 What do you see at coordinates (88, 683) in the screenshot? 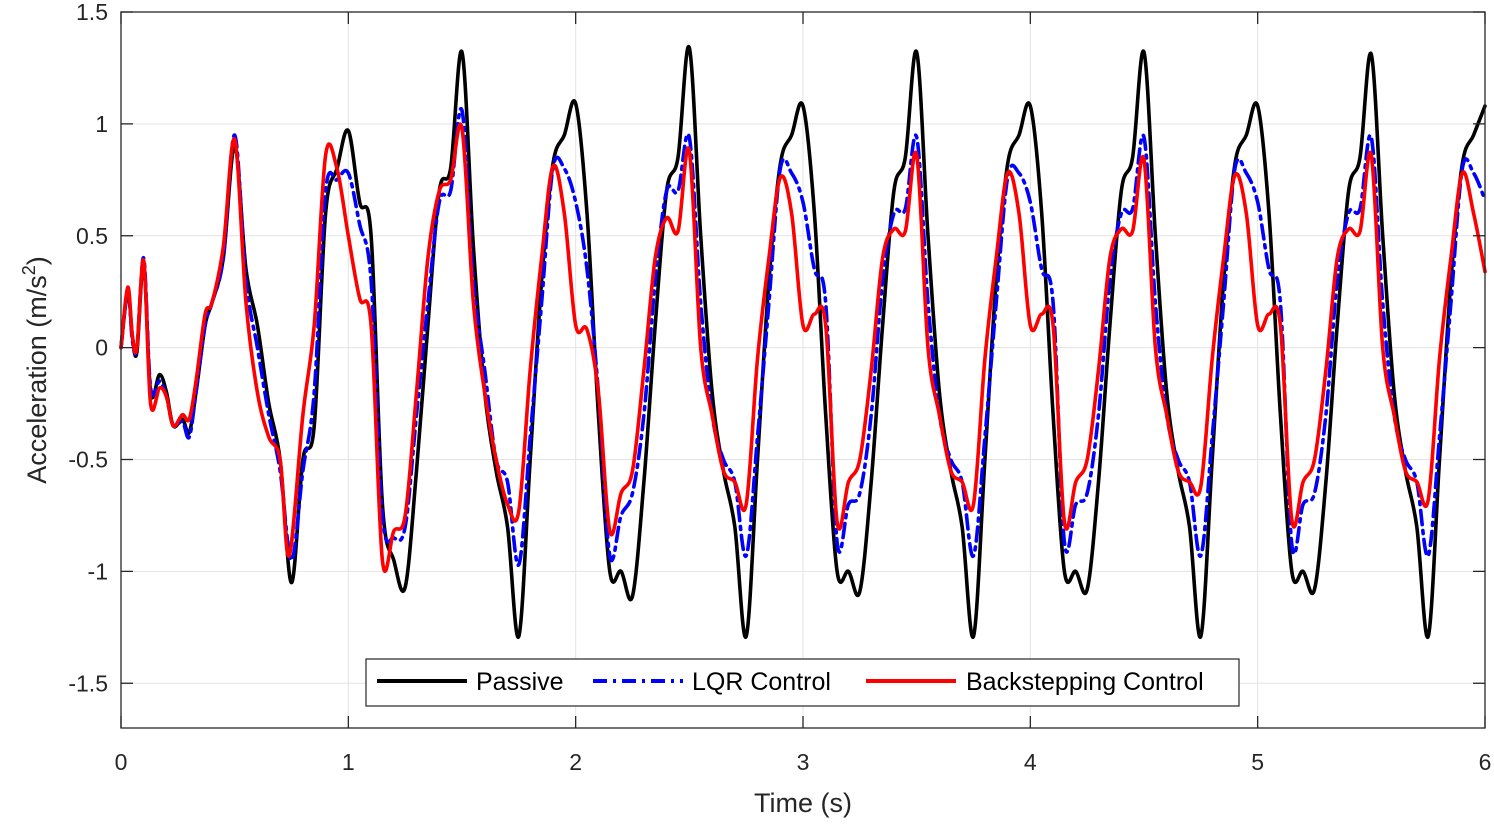
I see `y-tick-label: -1.5` at bounding box center [88, 683].